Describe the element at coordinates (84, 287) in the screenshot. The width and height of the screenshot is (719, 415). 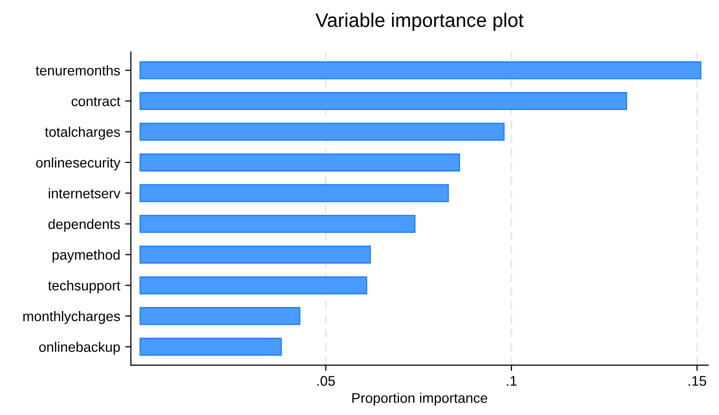
I see `y-tick-label: techsupport` at that location.